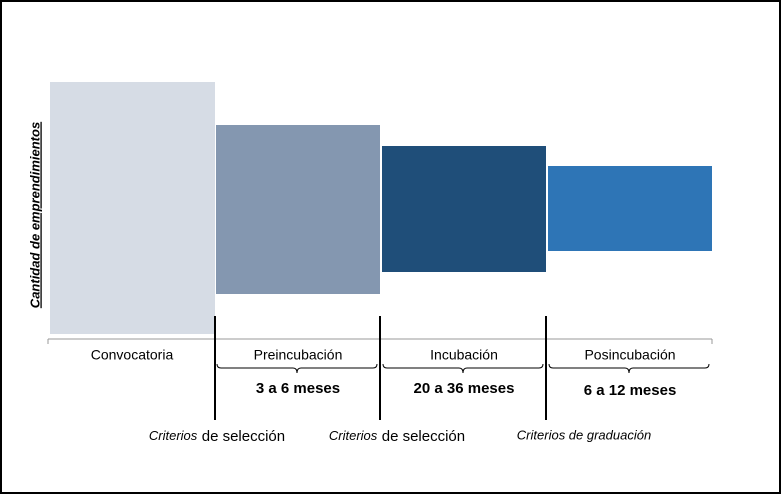  I want to click on axis-label: Cantidad de emprendimientos, so click(34, 215).